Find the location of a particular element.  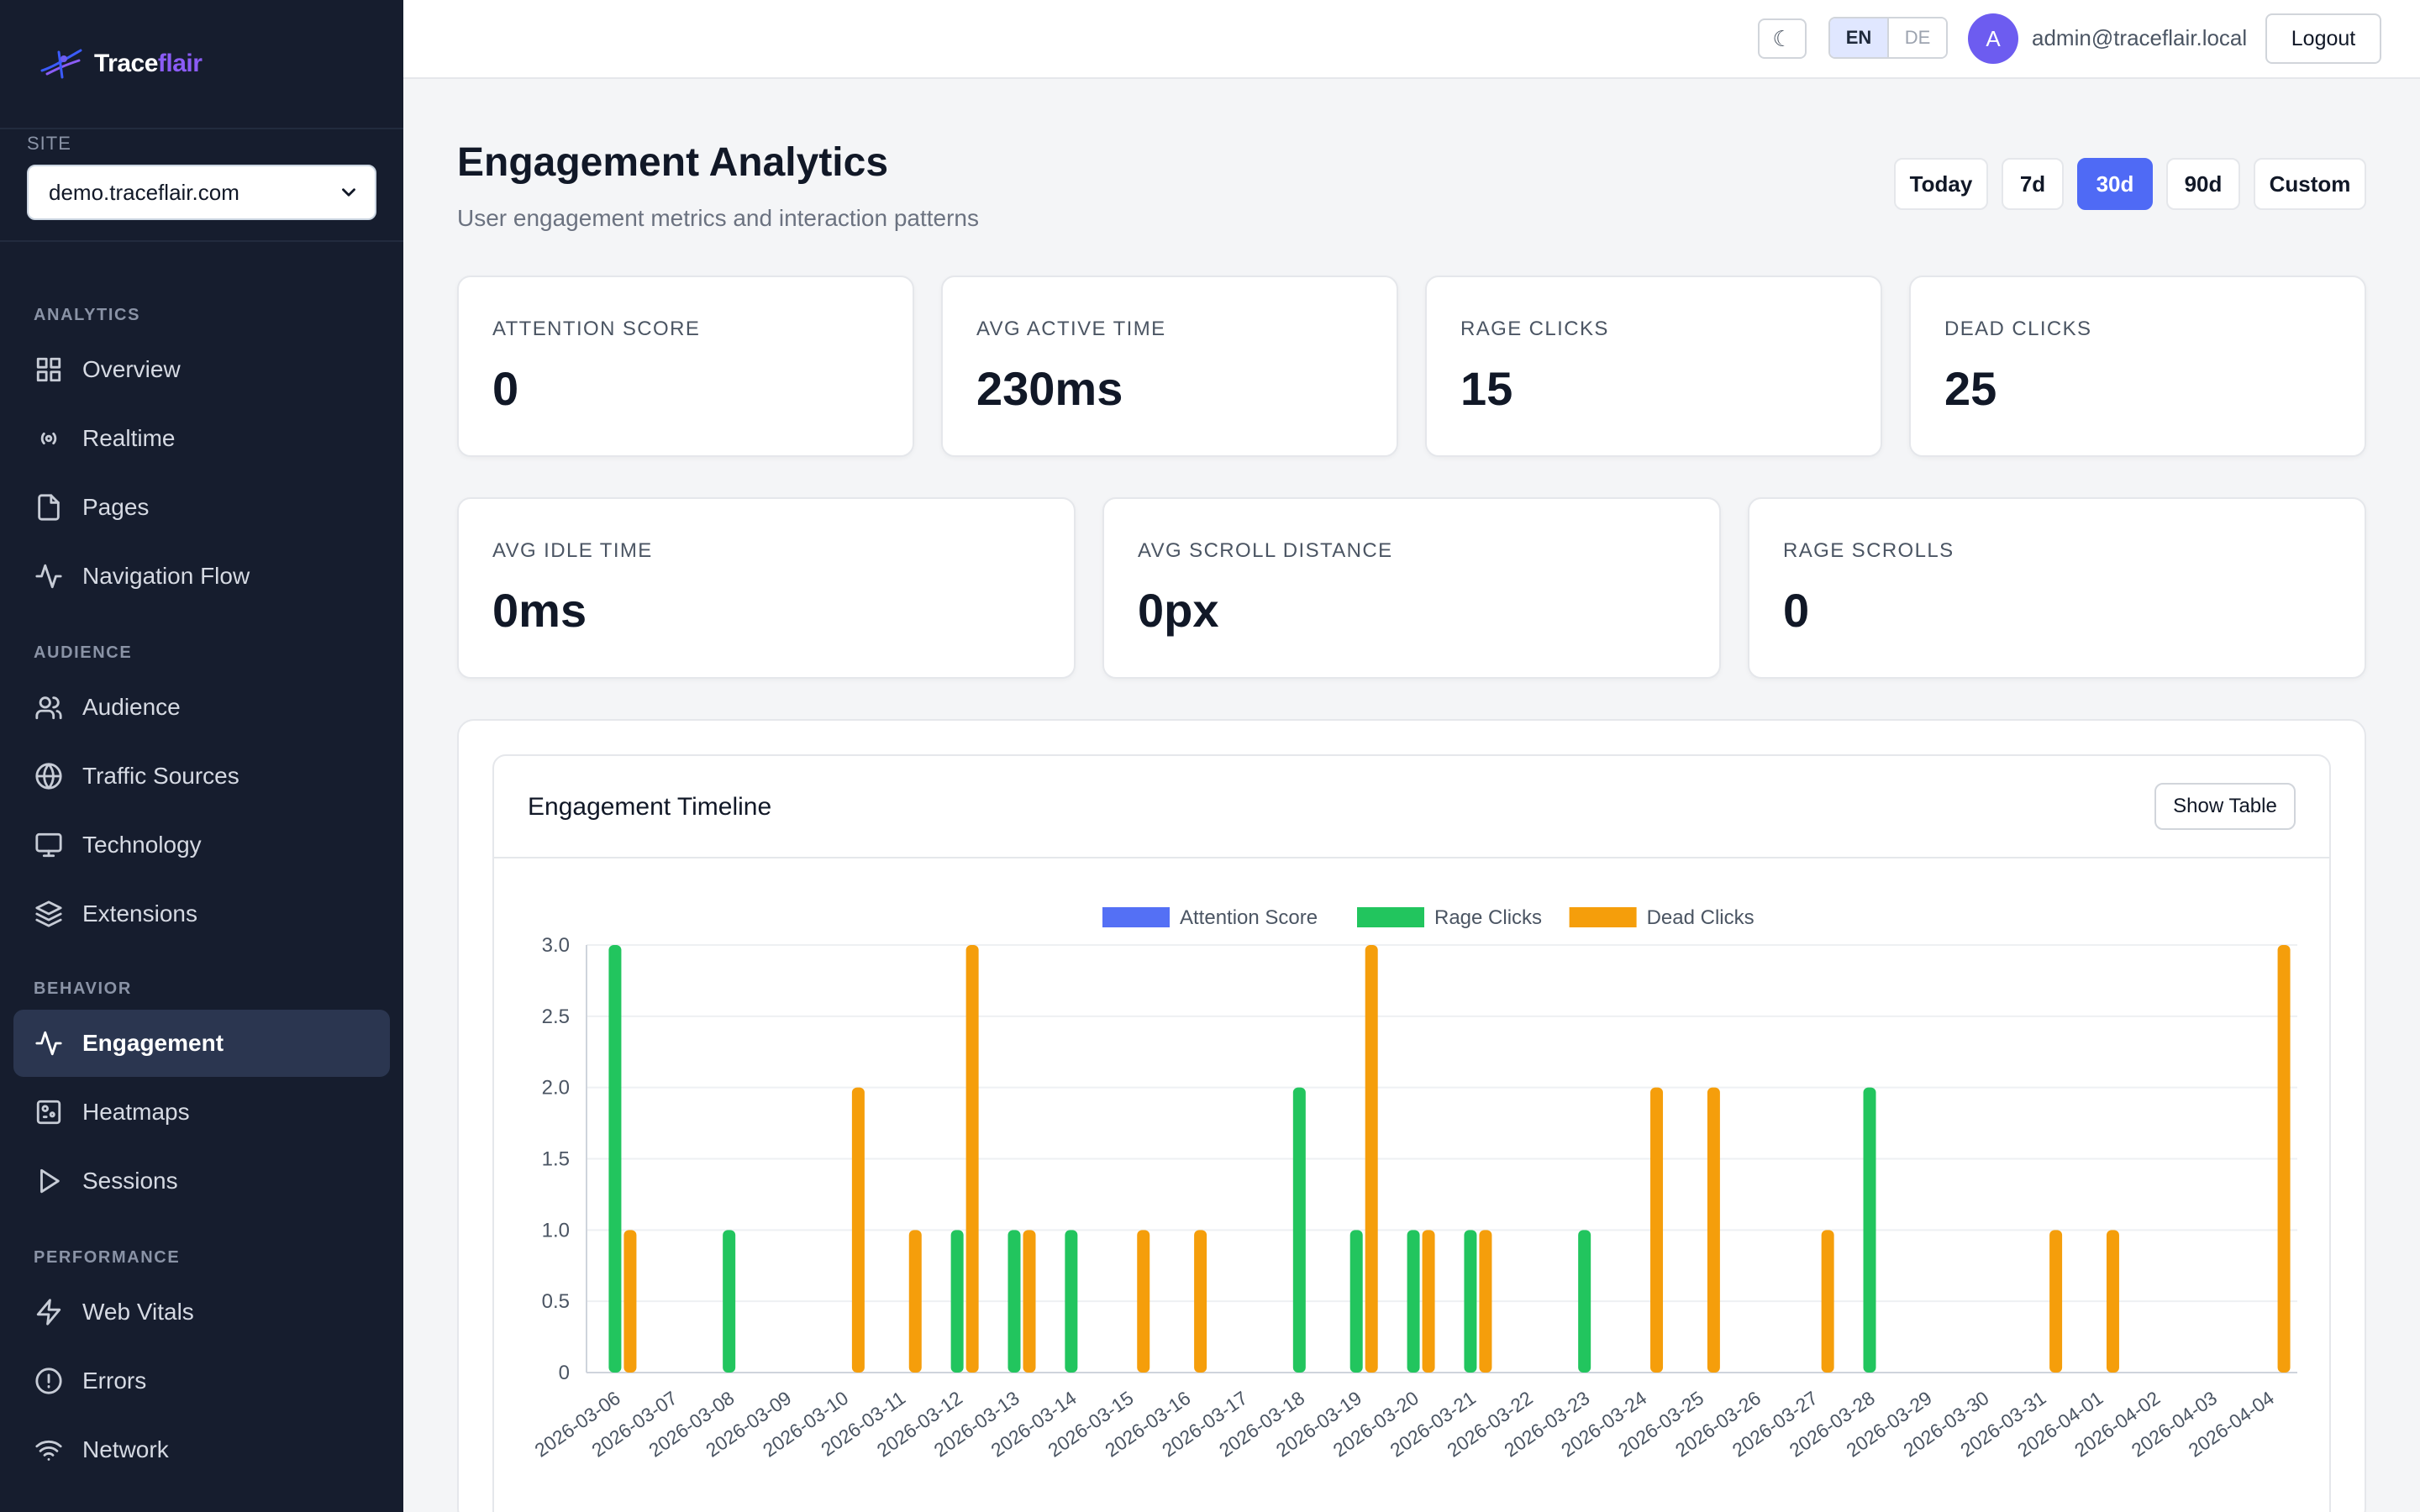

sidebar-item-navigation-flow: Navigation Flow is located at coordinates (202, 576).